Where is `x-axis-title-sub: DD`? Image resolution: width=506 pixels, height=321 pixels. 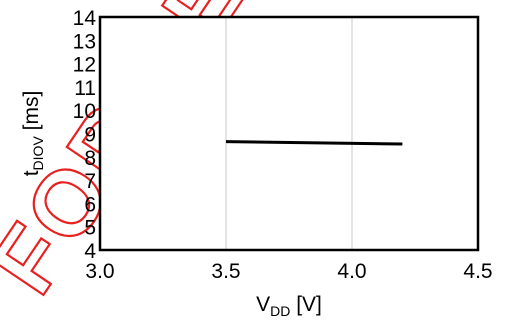 x-axis-title-sub: DD is located at coordinates (280, 311).